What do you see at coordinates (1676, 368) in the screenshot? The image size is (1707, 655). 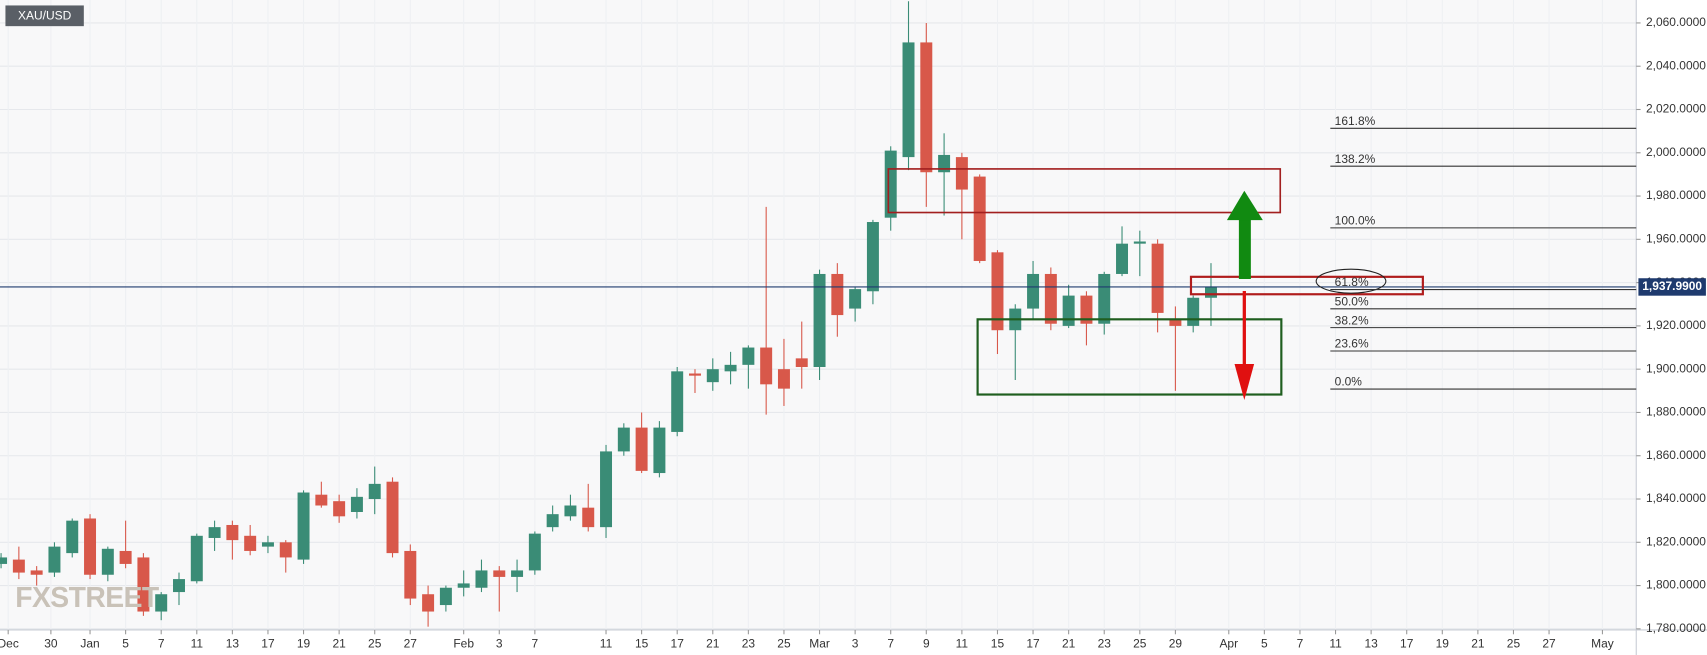 I see `y-tick-label: 1,900.0000` at bounding box center [1676, 368].